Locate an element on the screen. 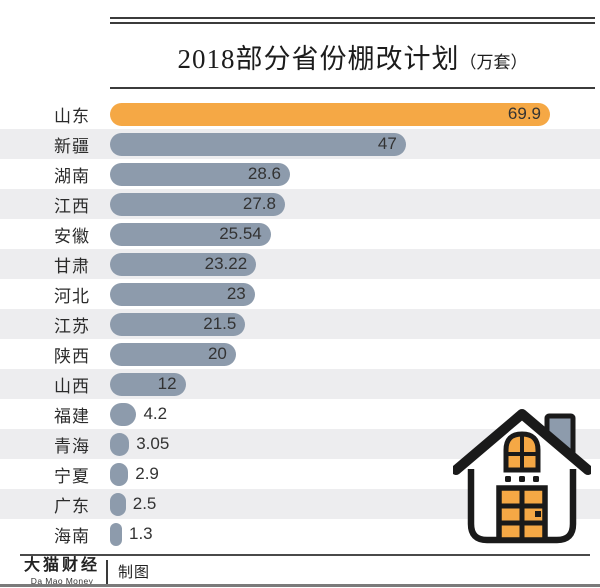 The image size is (600, 588). category-label: 山东 is located at coordinates (72, 116).